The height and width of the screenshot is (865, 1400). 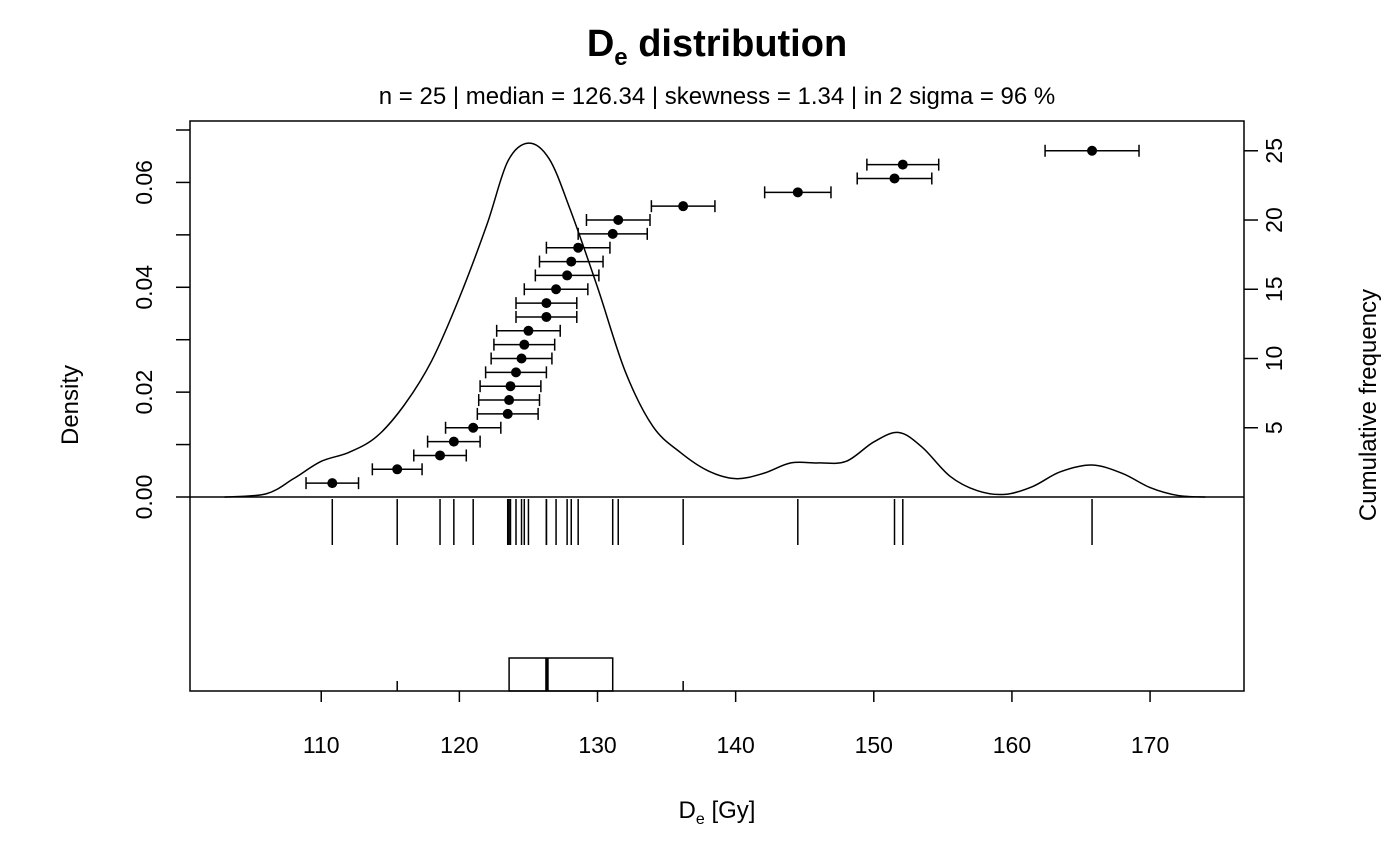 I want to click on x-axis-title-subscript: e, so click(x=700, y=819).